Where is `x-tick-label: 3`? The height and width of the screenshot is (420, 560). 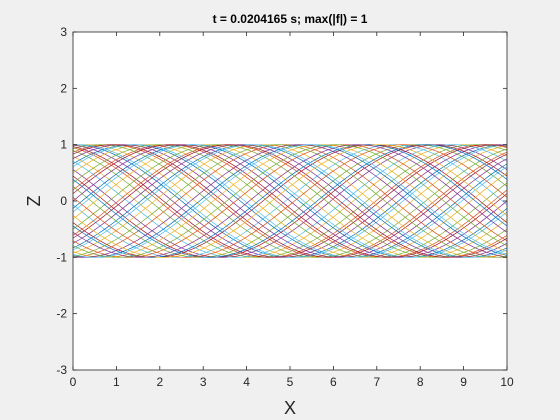 x-tick-label: 3 is located at coordinates (203, 382).